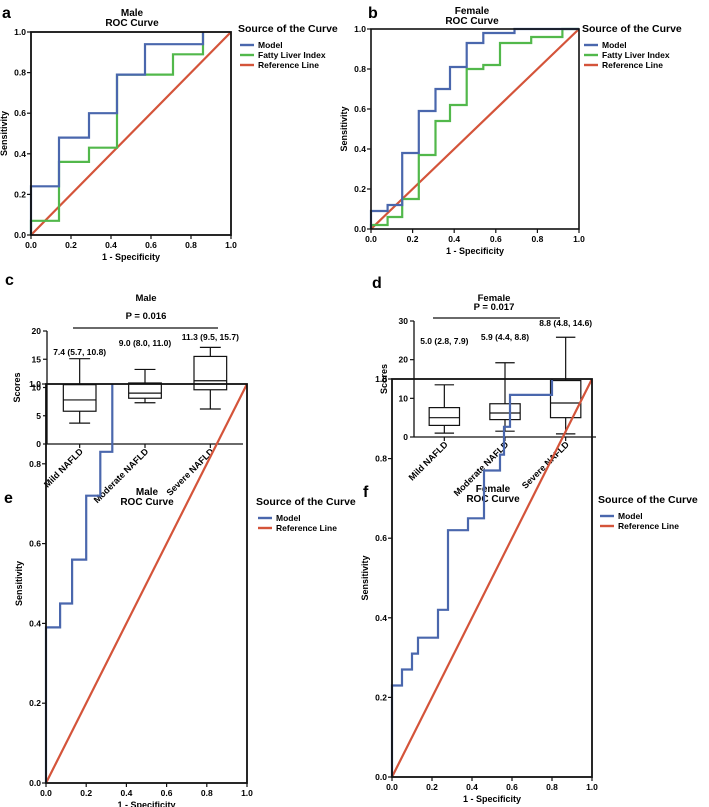  Describe the element at coordinates (6, 13) in the screenshot. I see `panel-label-a: a` at that location.